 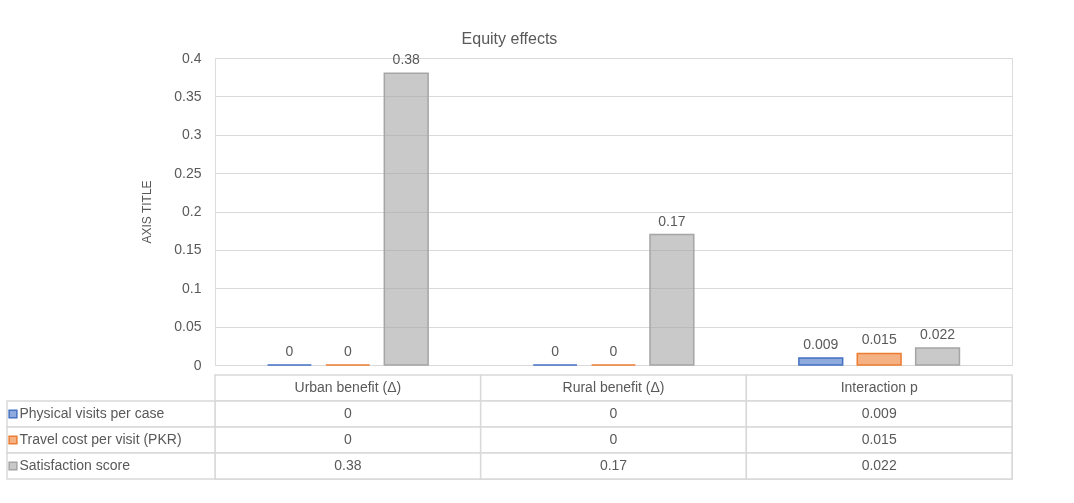 I want to click on legend-label: Travel cost per visit (PKR), so click(x=100, y=439).